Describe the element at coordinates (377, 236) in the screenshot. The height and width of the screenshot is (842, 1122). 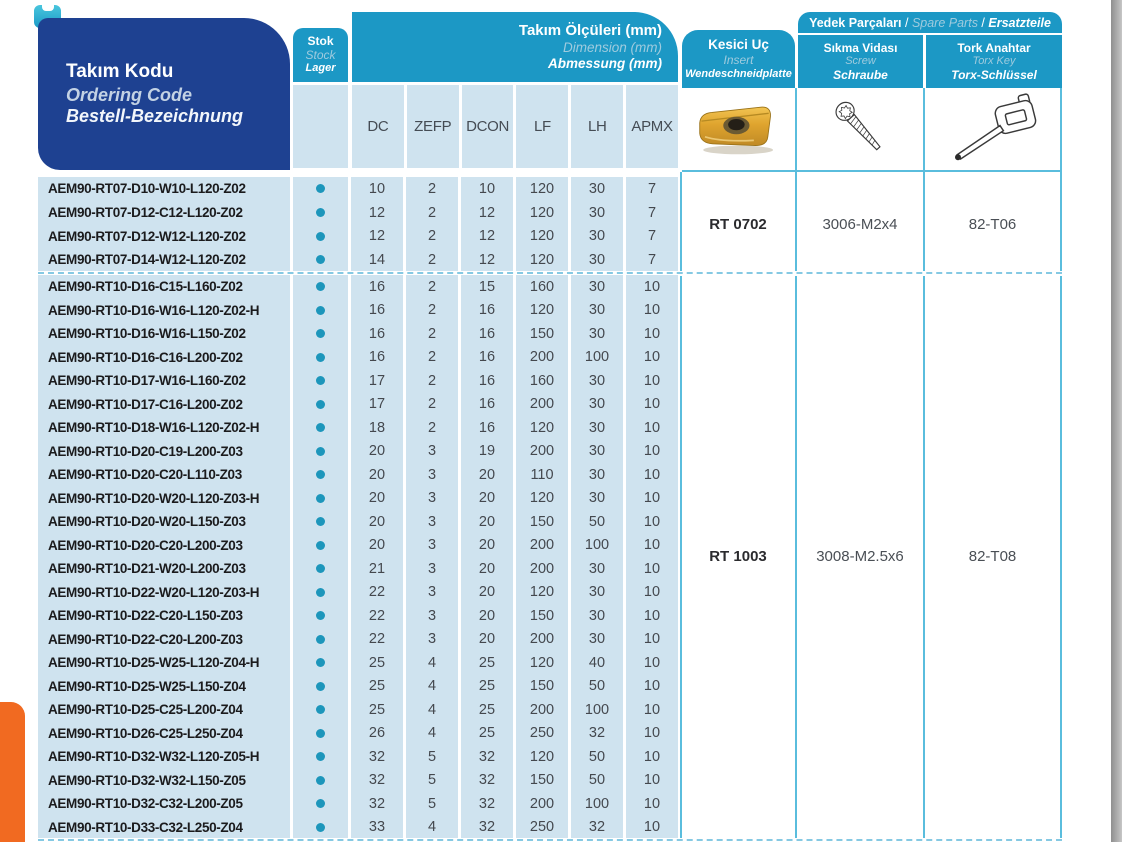
I see `dimension-value-cell: 12` at that location.